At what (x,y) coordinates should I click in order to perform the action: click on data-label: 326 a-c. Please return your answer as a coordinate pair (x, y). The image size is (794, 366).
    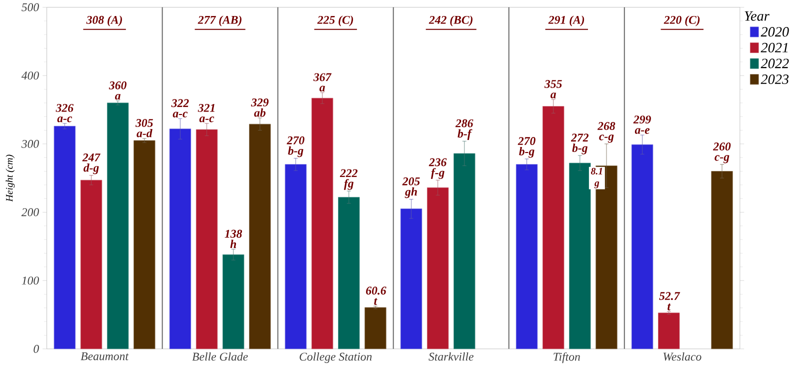
    Looking at the image, I should click on (65, 113).